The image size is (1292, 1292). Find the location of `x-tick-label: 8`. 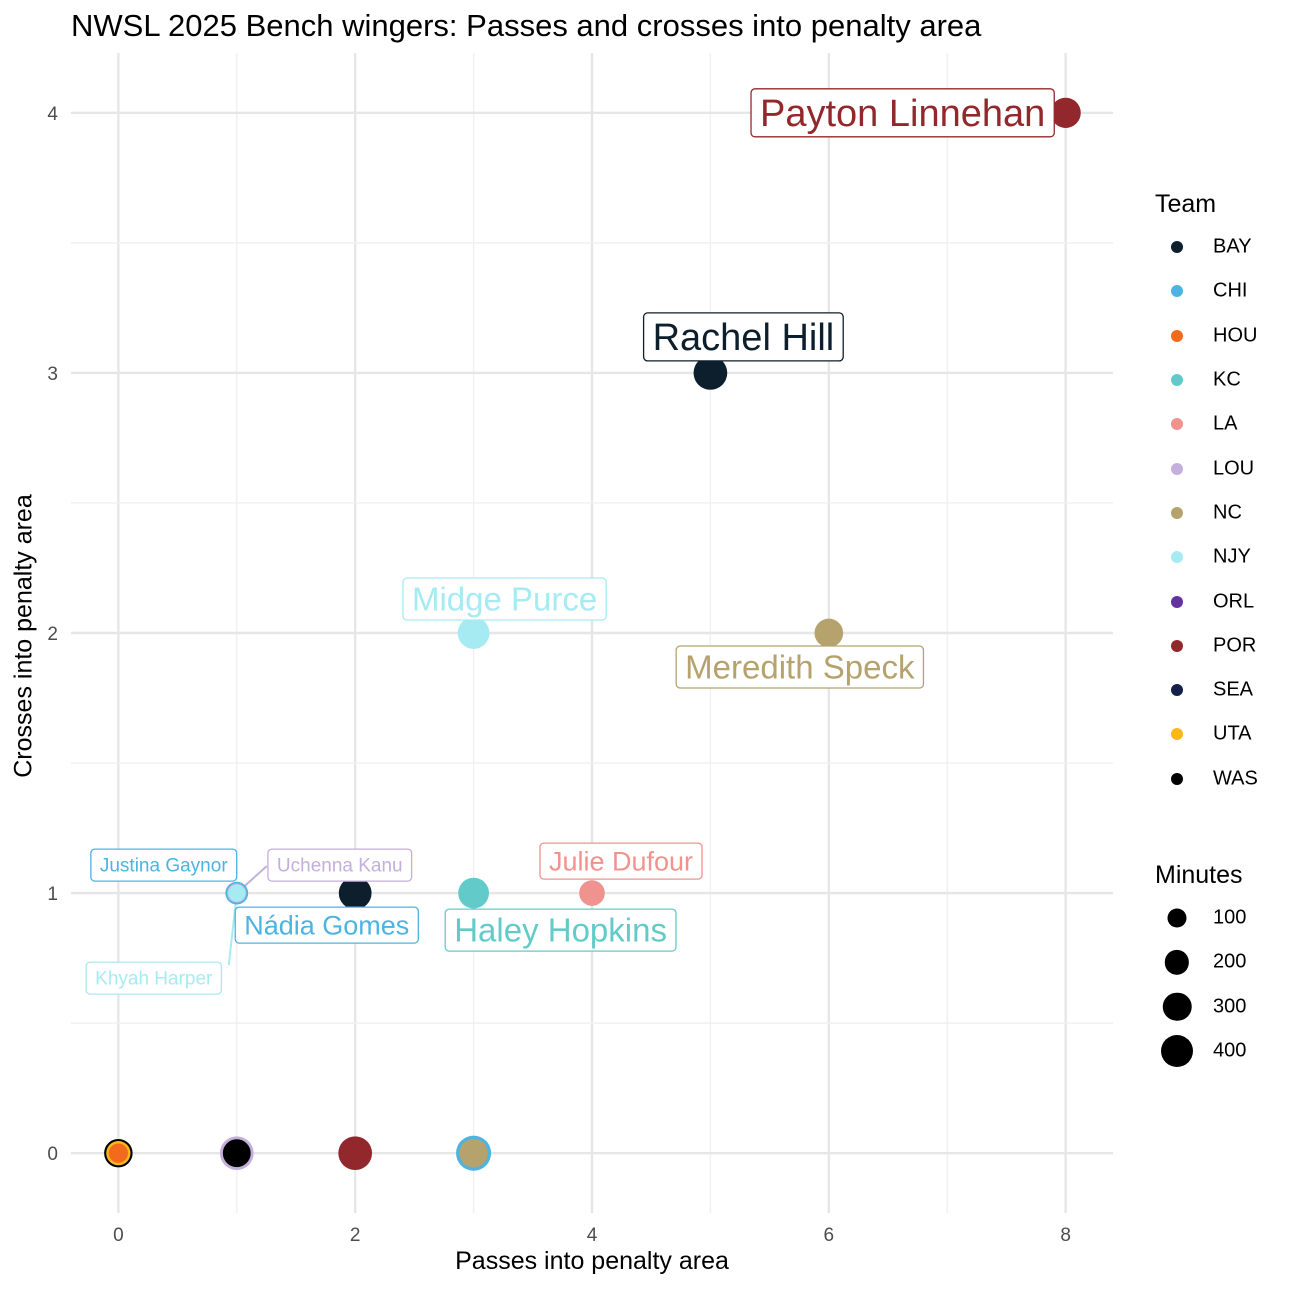

x-tick-label: 8 is located at coordinates (1065, 1235).